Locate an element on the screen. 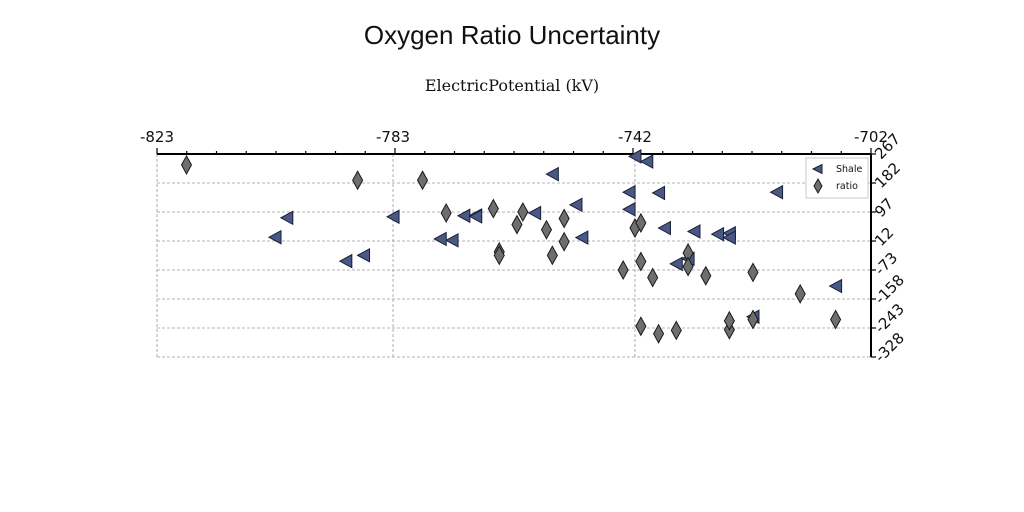 The width and height of the screenshot is (1024, 512). legend-label-ratio: ratio is located at coordinates (847, 186).